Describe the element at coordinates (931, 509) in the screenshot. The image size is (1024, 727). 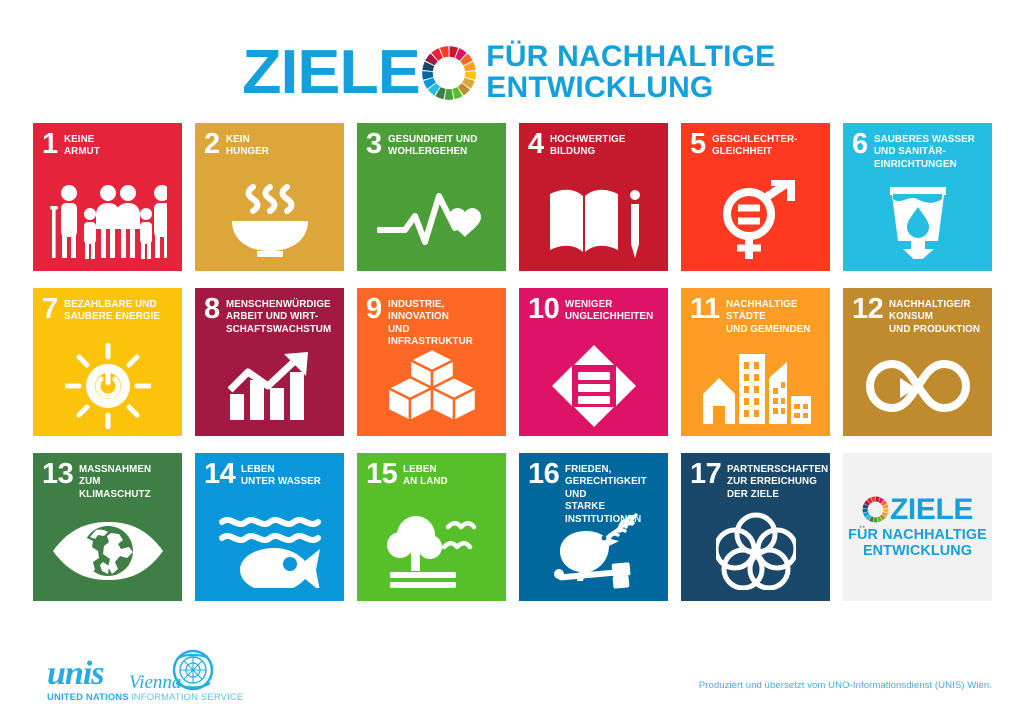
I see `logo-ziele-word: ZIELE` at that location.